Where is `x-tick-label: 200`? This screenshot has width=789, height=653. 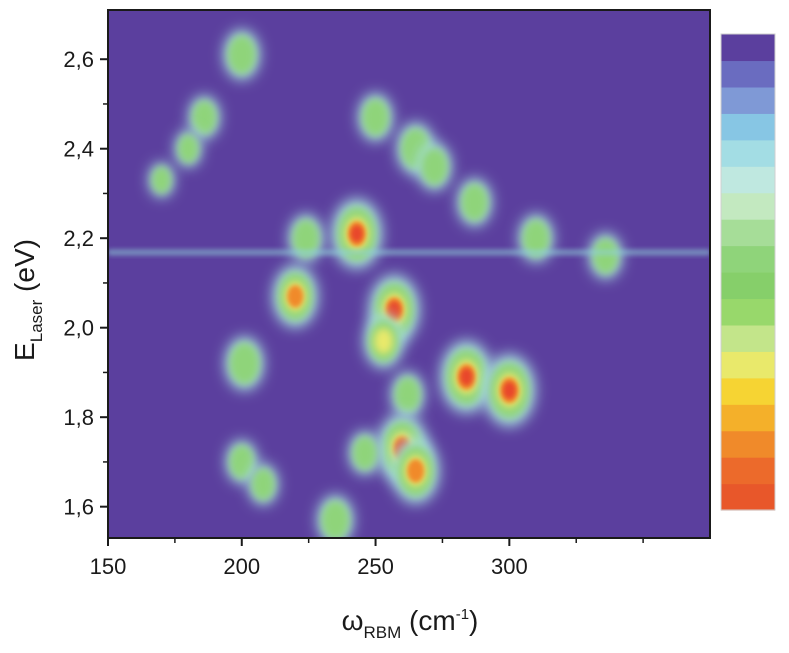
x-tick-label: 200 is located at coordinates (241, 566).